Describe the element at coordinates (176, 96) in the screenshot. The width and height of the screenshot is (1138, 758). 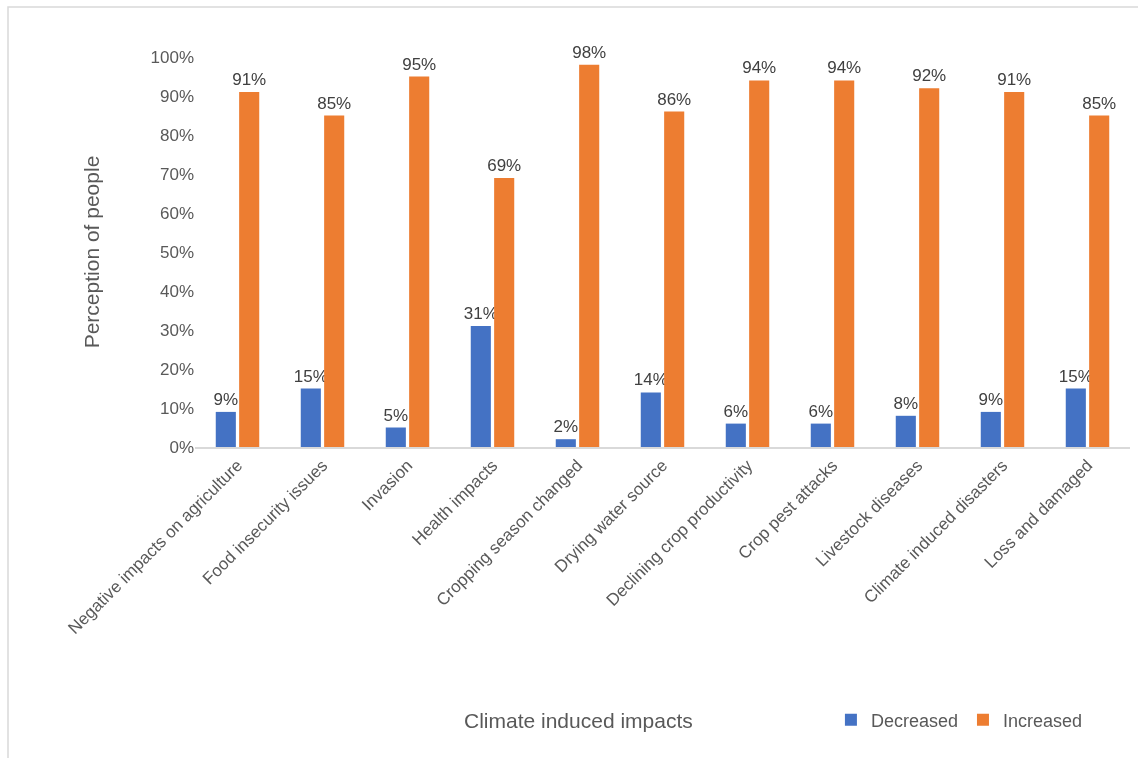
I see `y-tick-label: 90%` at that location.